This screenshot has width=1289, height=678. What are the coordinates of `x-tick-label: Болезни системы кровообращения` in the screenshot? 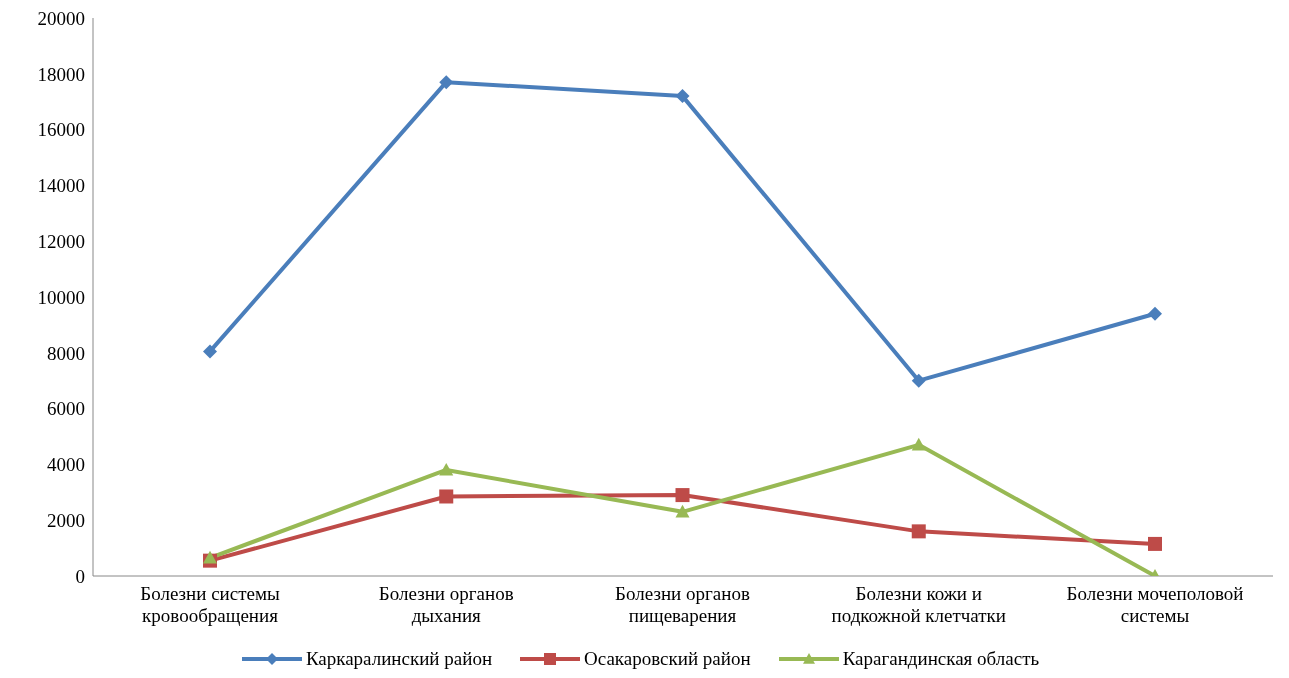 It's located at (210, 604).